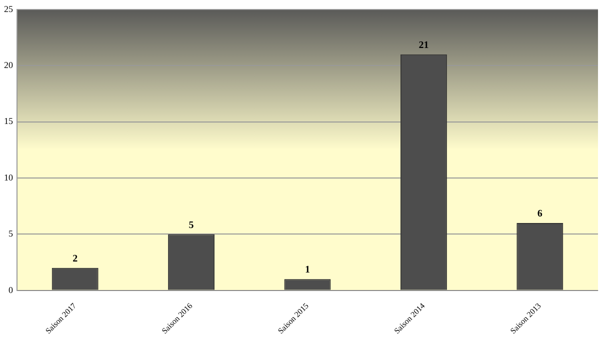  I want to click on data-label: 5, so click(191, 225).